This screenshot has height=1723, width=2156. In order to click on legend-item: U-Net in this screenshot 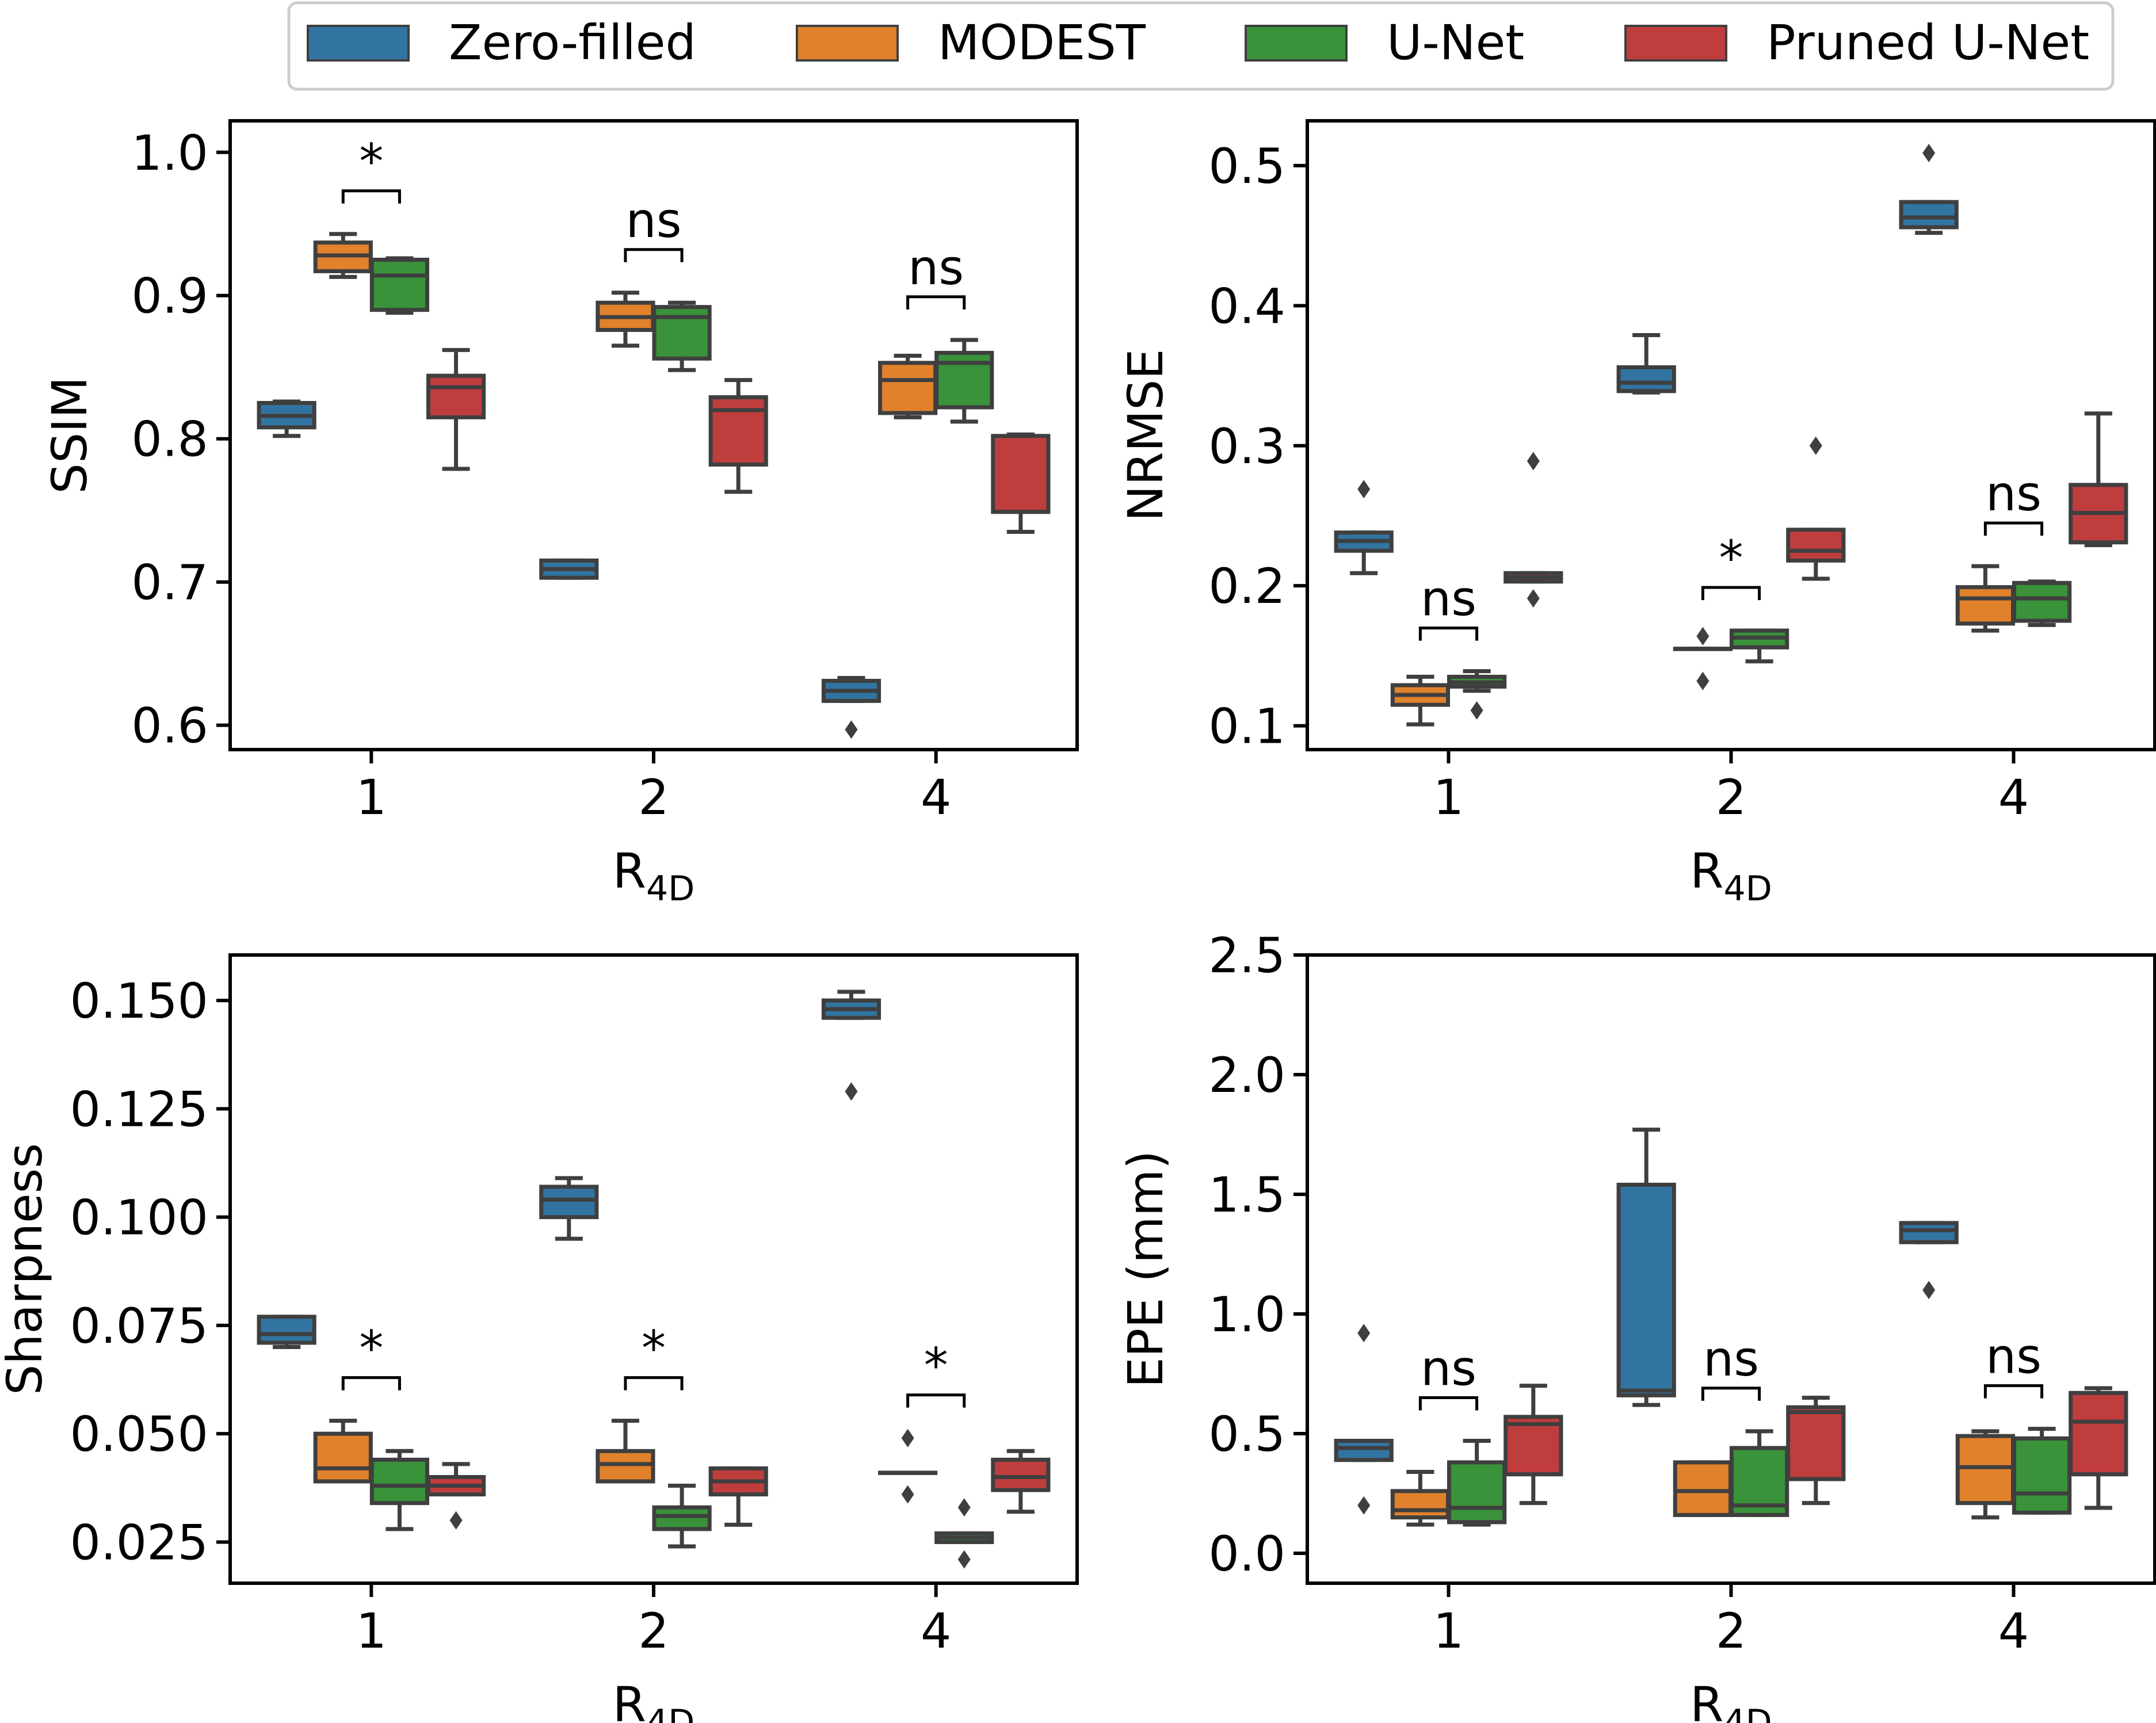, I will do `click(1384, 42)`.